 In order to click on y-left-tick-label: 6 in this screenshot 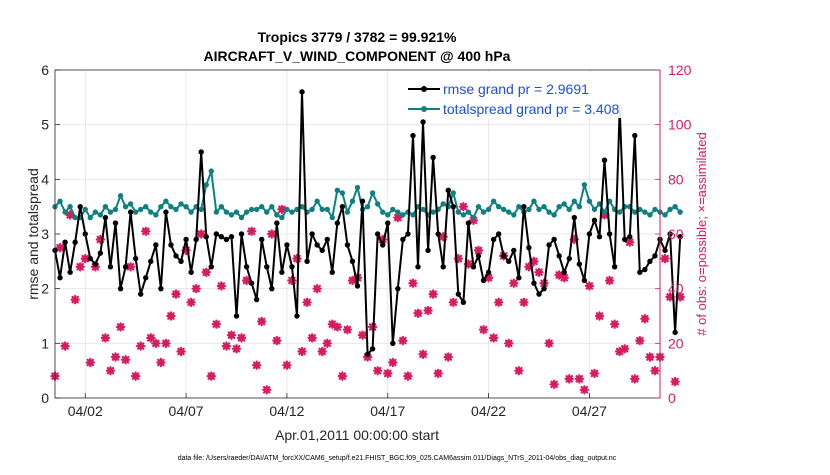, I will do `click(45, 70)`.